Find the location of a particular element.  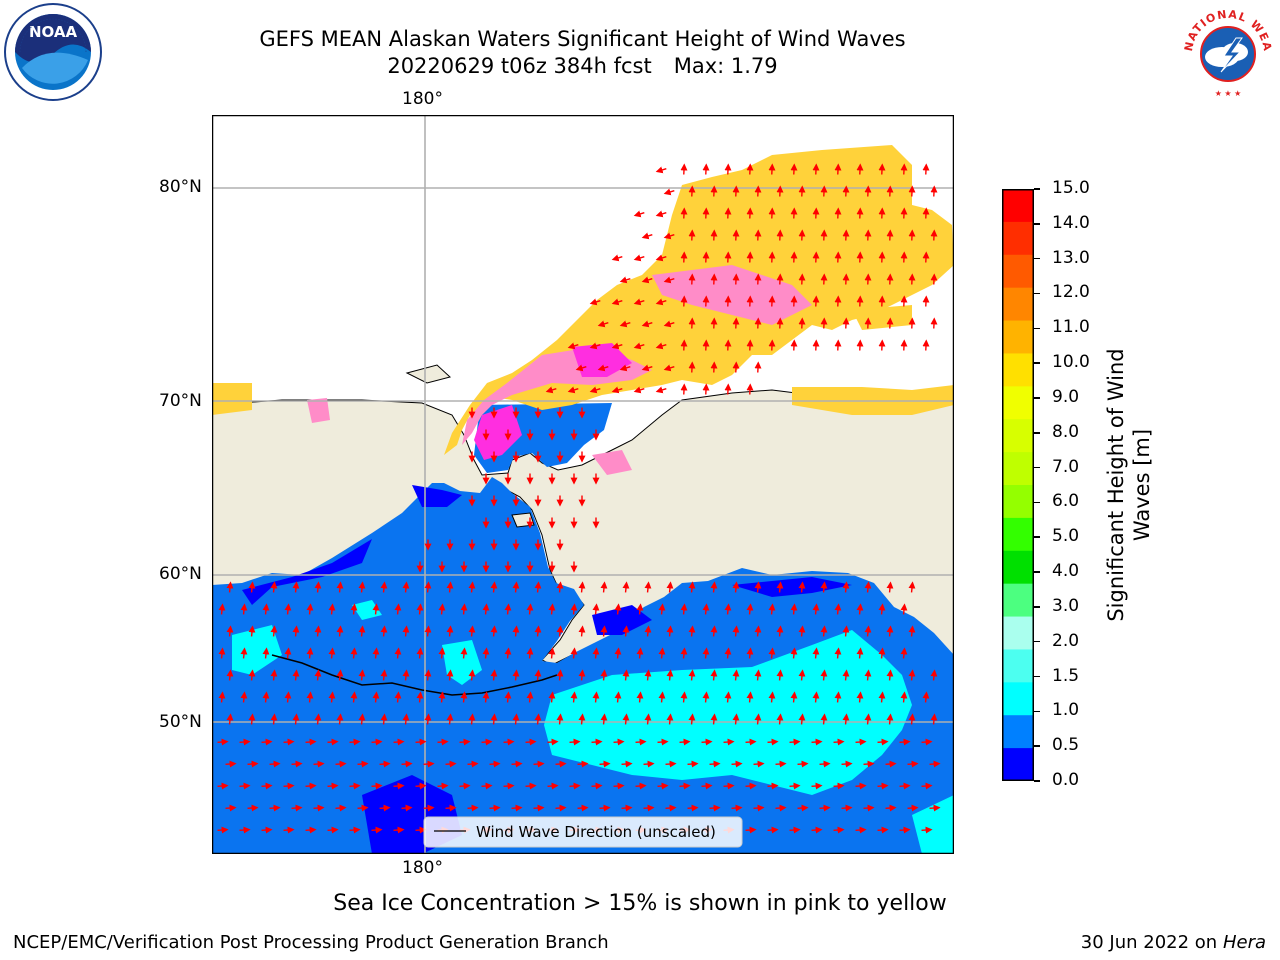

lon-label-bottom: 180° is located at coordinates (422, 868).